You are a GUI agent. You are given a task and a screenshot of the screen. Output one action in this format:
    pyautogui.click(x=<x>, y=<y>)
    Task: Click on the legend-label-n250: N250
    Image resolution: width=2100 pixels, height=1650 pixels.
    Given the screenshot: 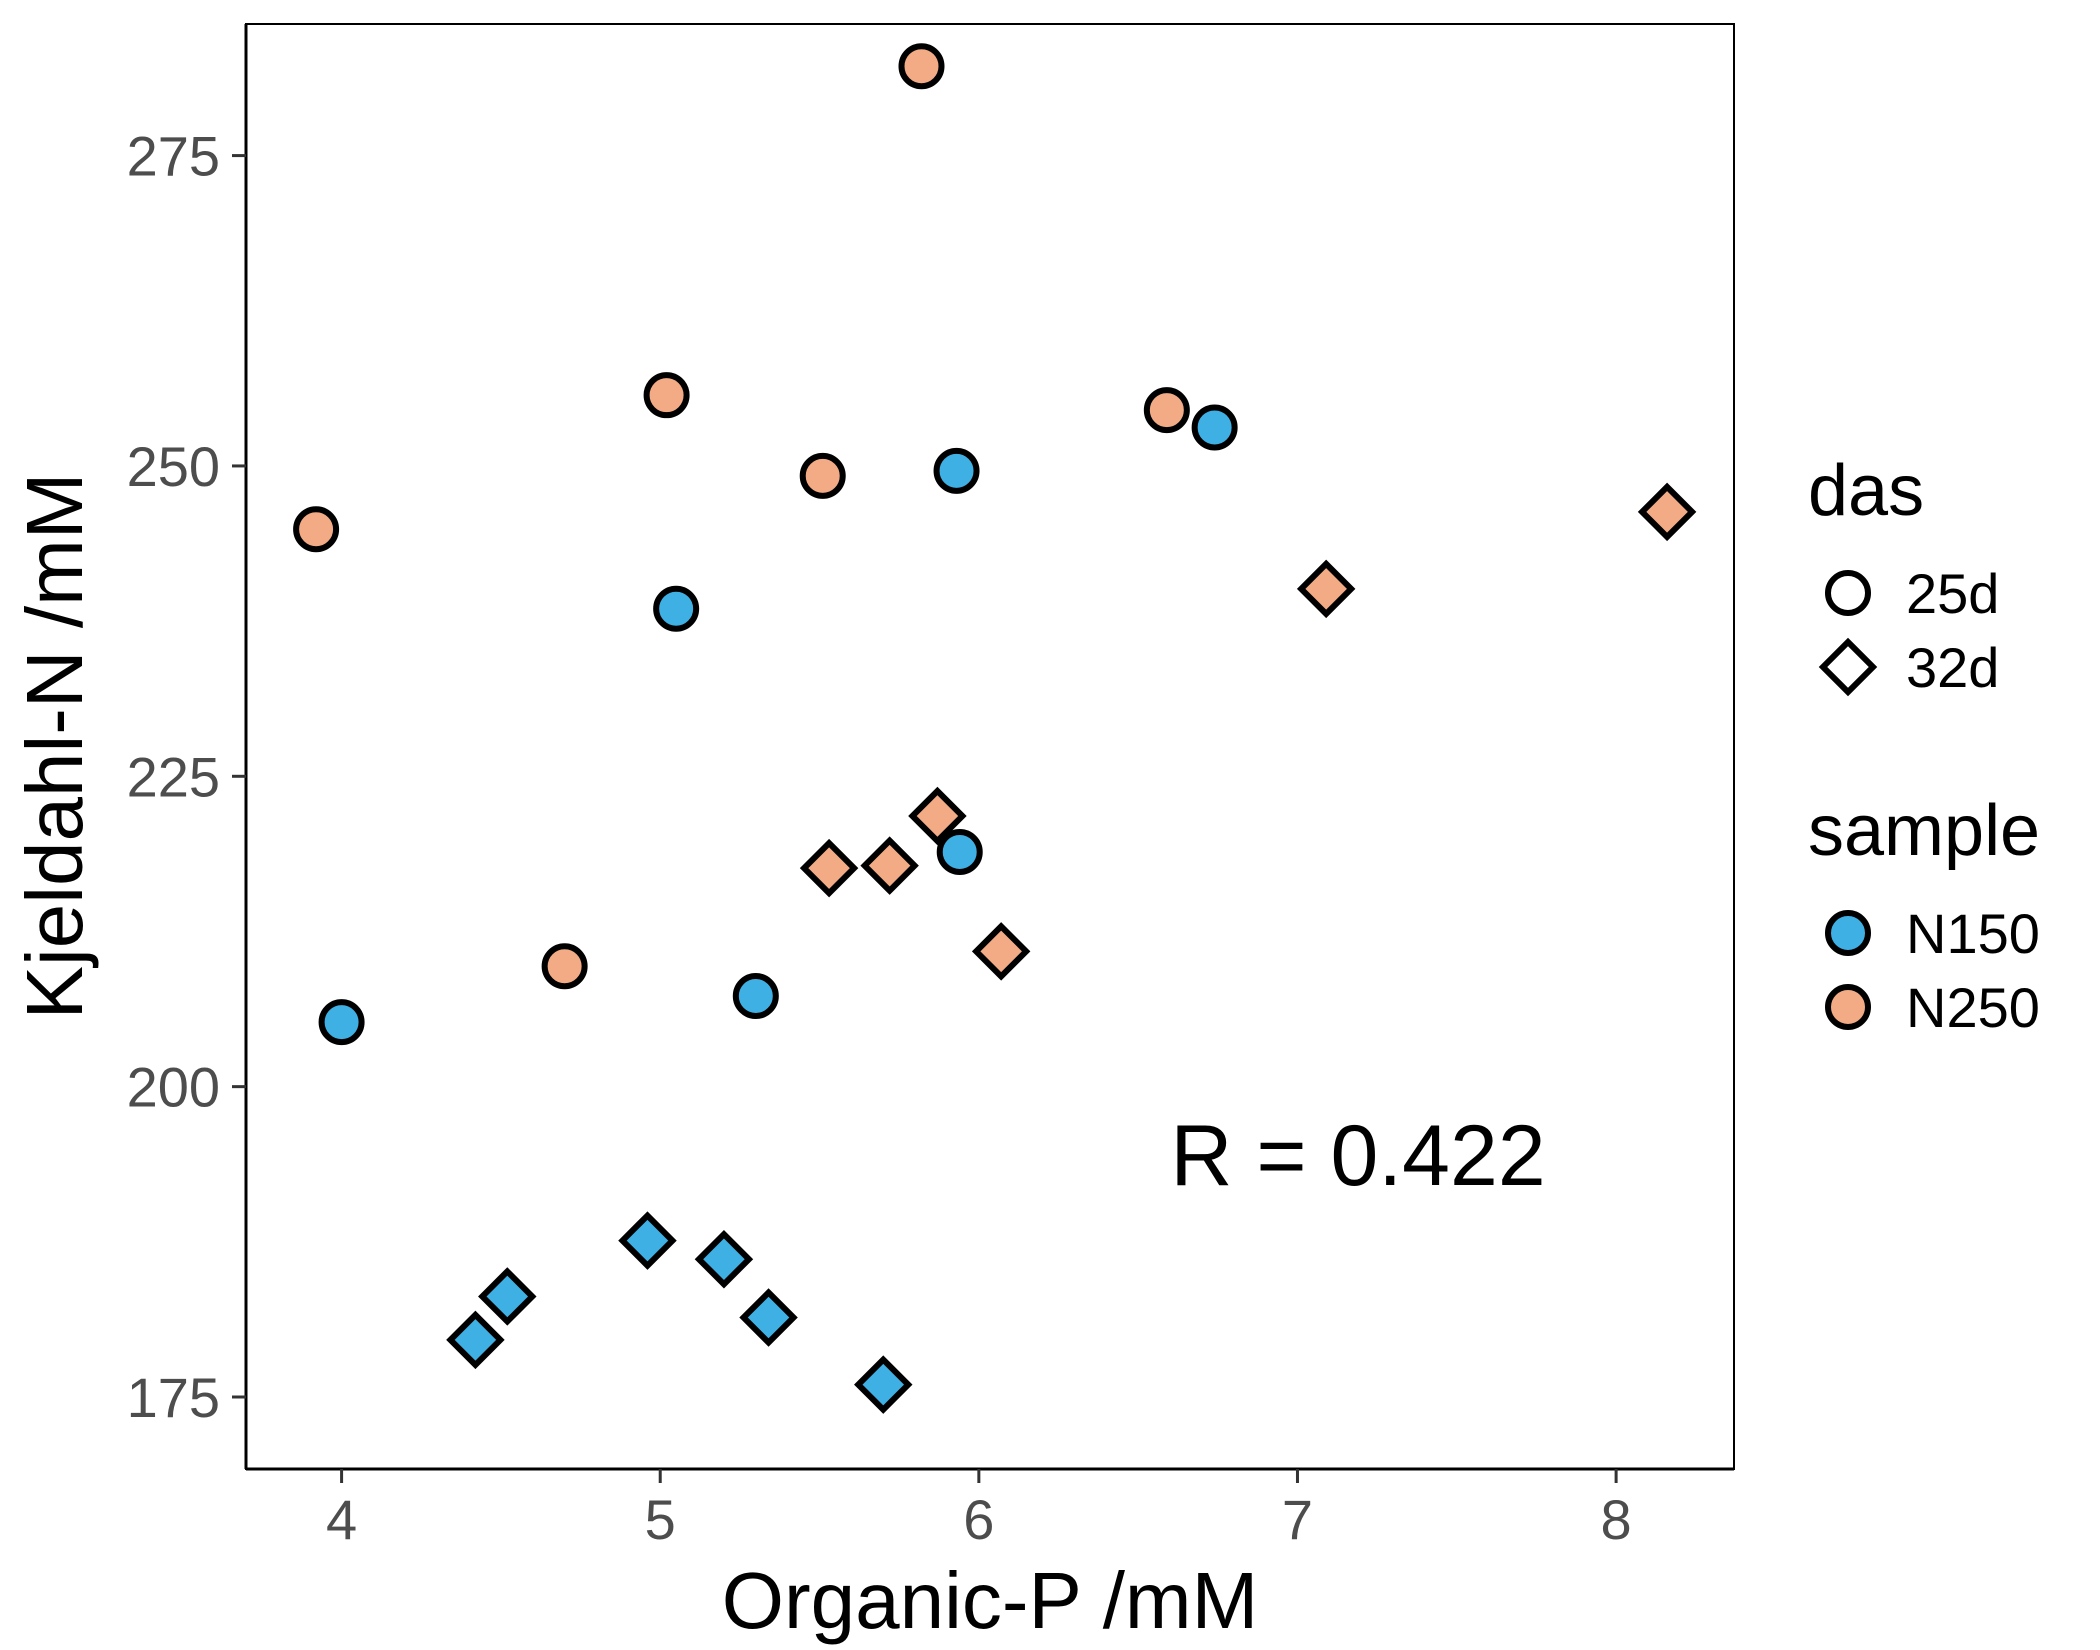 What is the action you would take?
    pyautogui.click(x=1973, y=1007)
    